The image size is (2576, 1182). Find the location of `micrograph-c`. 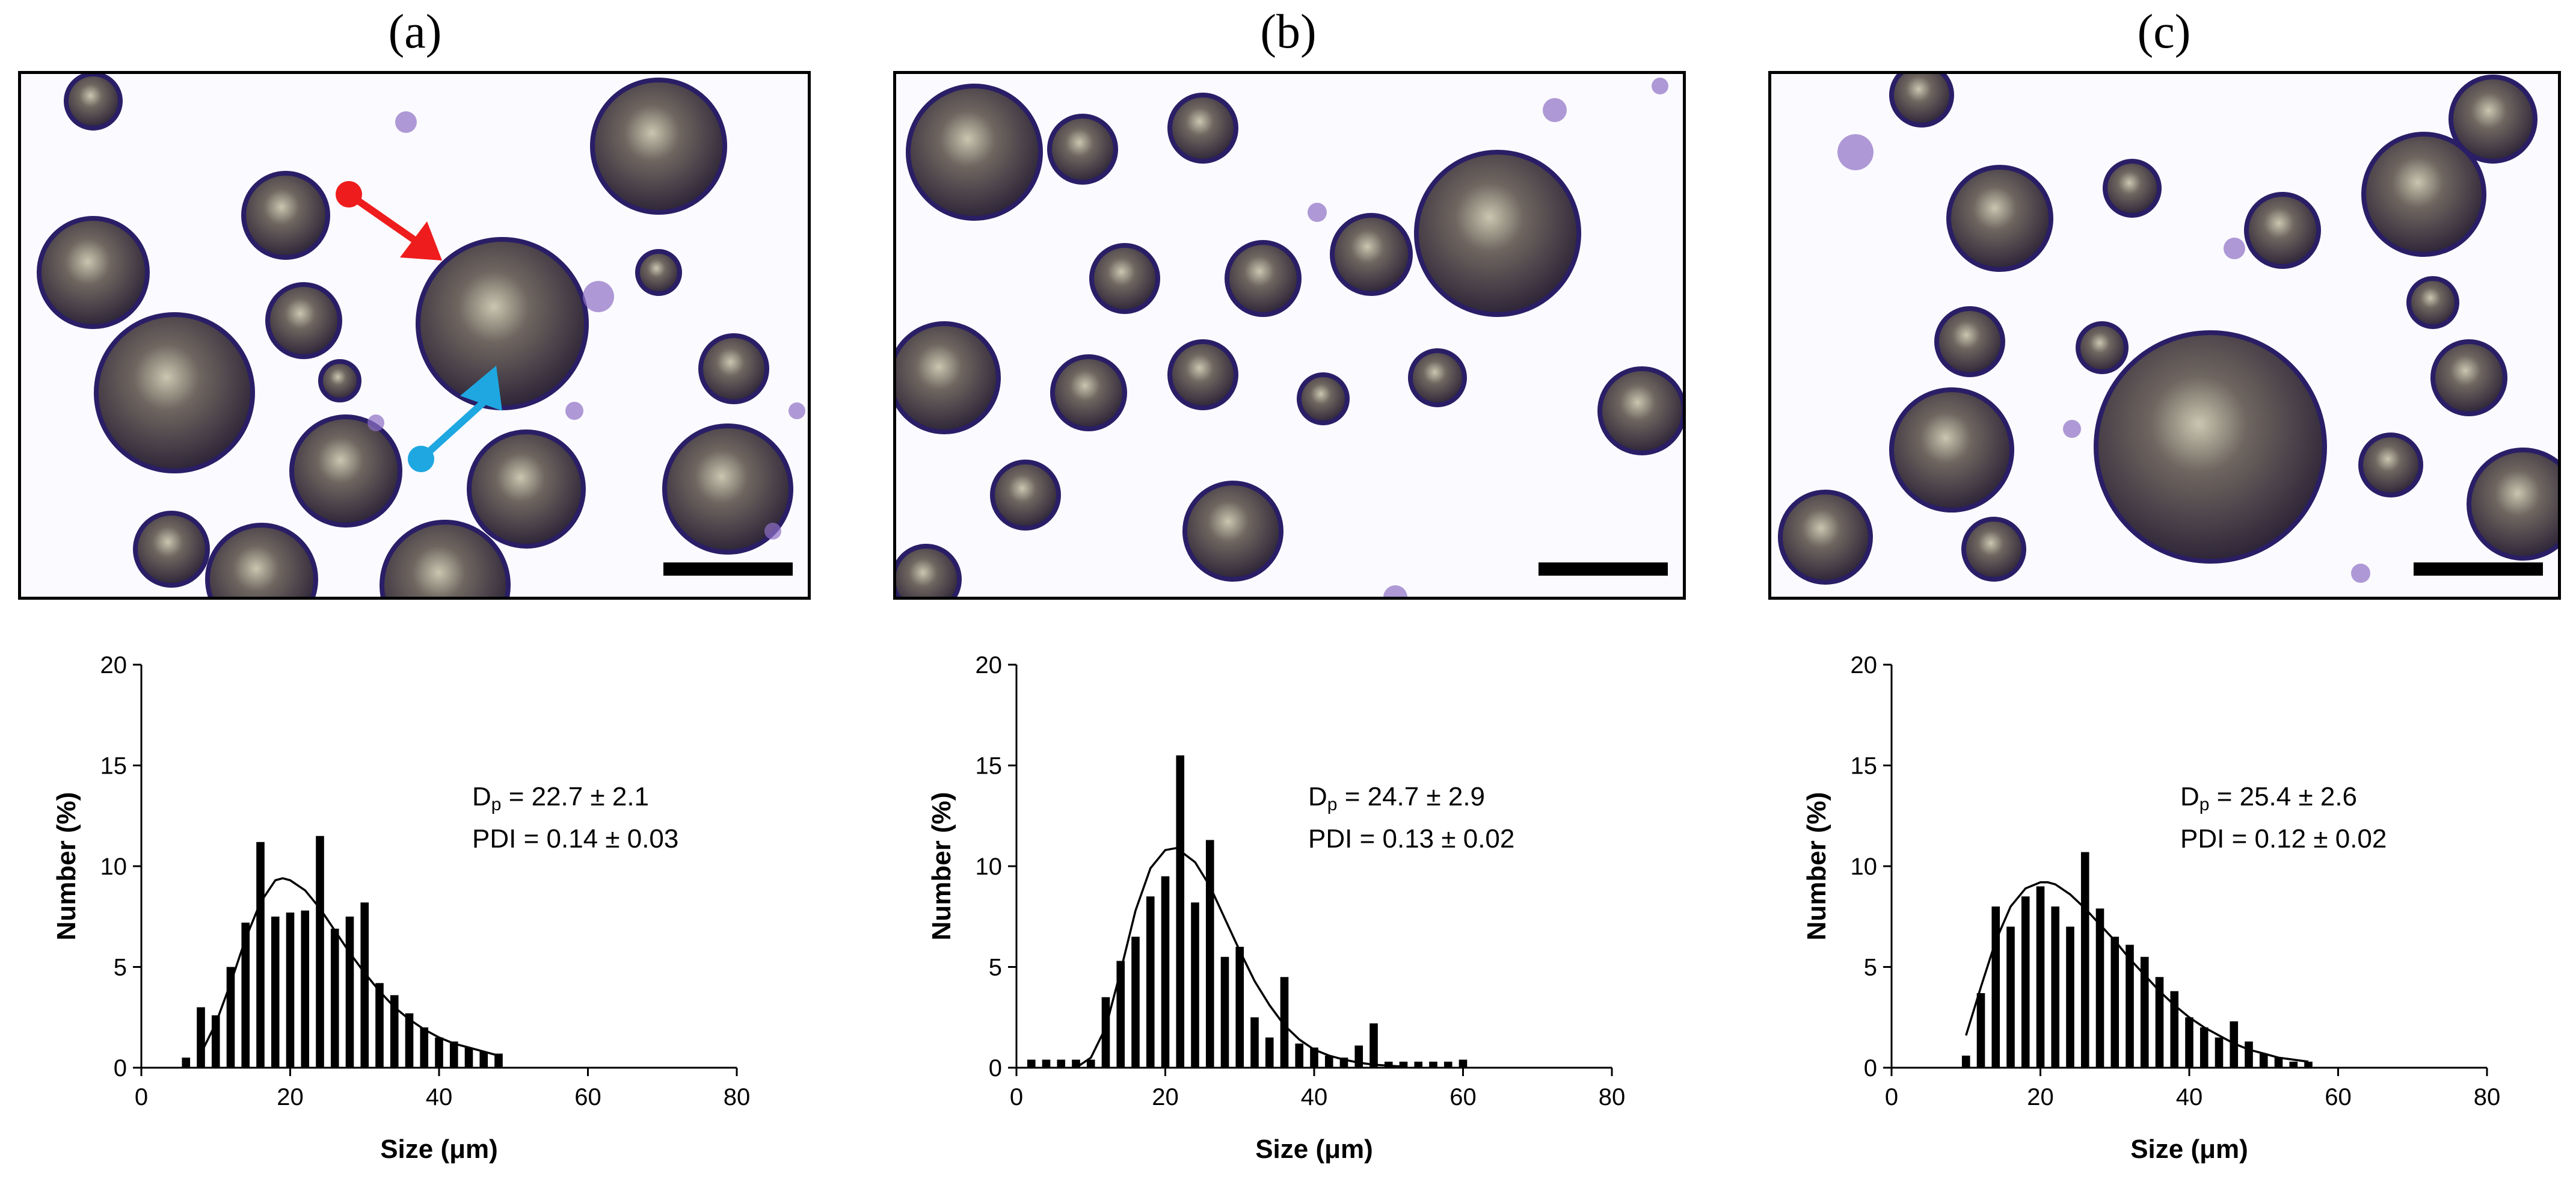

micrograph-c is located at coordinates (2164, 336).